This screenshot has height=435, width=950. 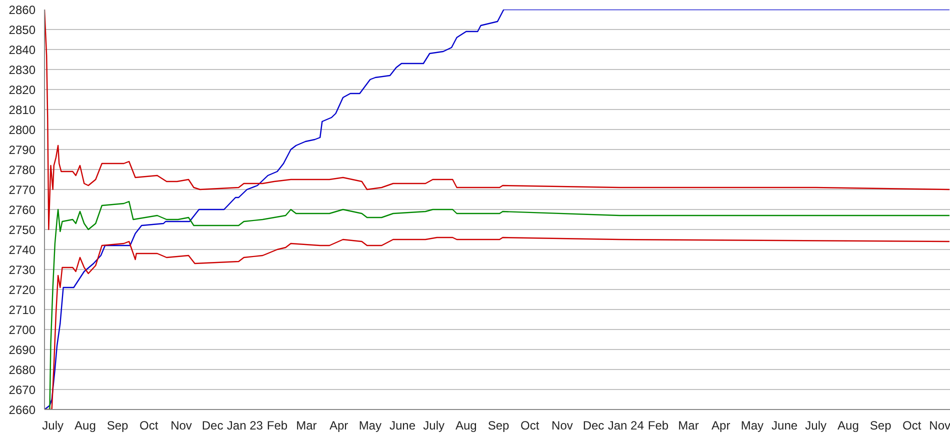 I want to click on y-tick-label: 2820, so click(x=22, y=90).